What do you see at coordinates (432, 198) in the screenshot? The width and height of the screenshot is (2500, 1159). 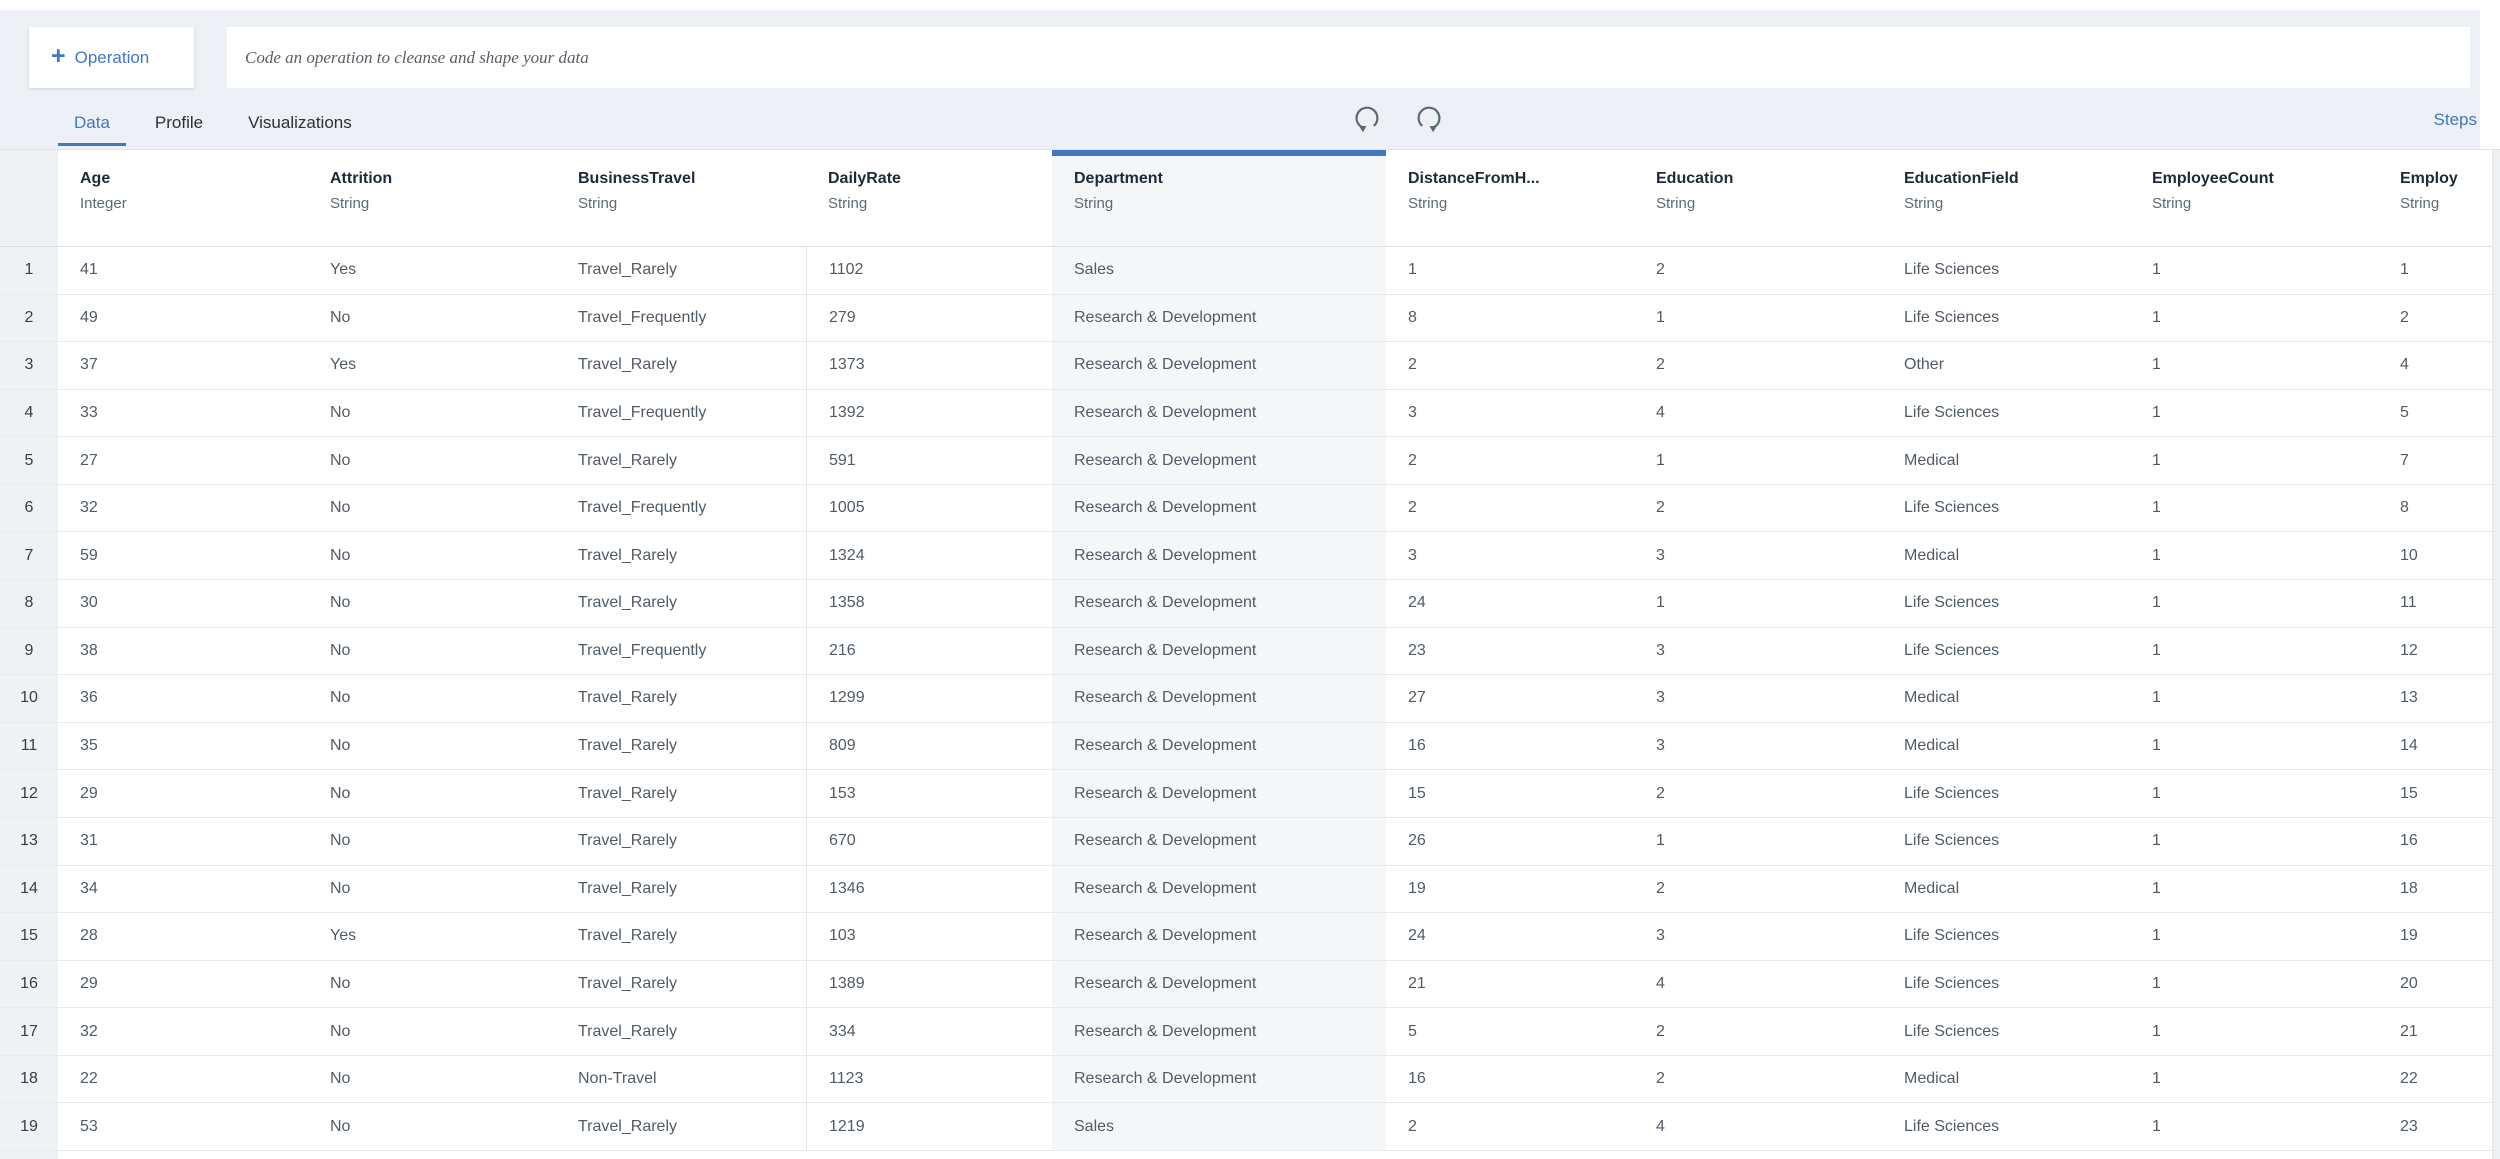 I see `column-header-attrition: Attrition String` at bounding box center [432, 198].